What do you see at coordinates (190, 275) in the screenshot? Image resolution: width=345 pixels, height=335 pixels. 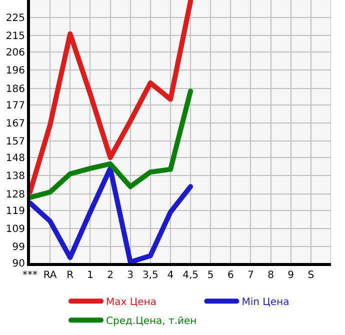 I see `x-tick-label: 4,5` at bounding box center [190, 275].